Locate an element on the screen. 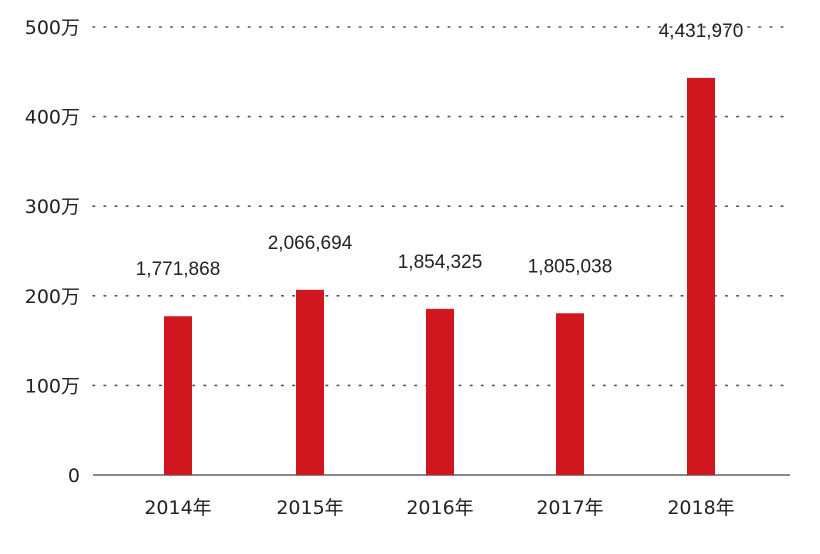 This screenshot has height=554, width=820. data-label: 1,805,038 is located at coordinates (570, 266).